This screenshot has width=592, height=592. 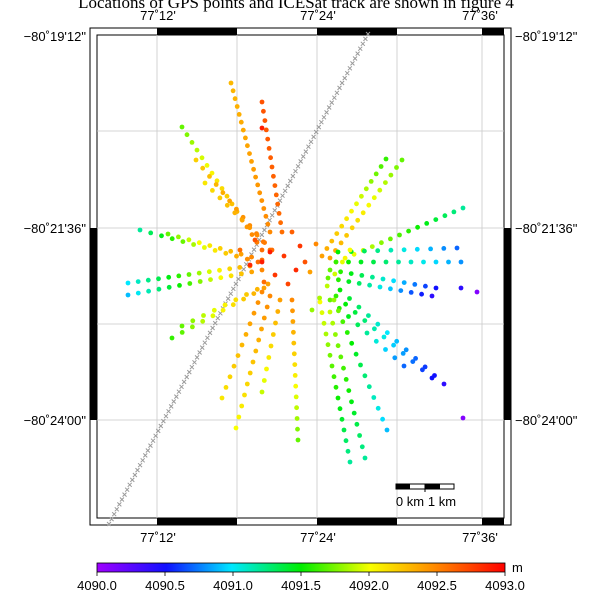 What do you see at coordinates (55, 420) in the screenshot?
I see `lat-label-left-3: −80˚24'00"` at bounding box center [55, 420].